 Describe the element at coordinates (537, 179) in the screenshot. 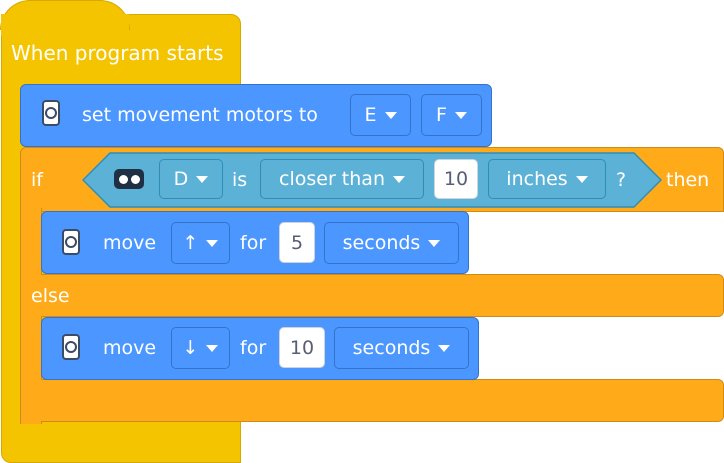

I see `unit-value: inches` at that location.